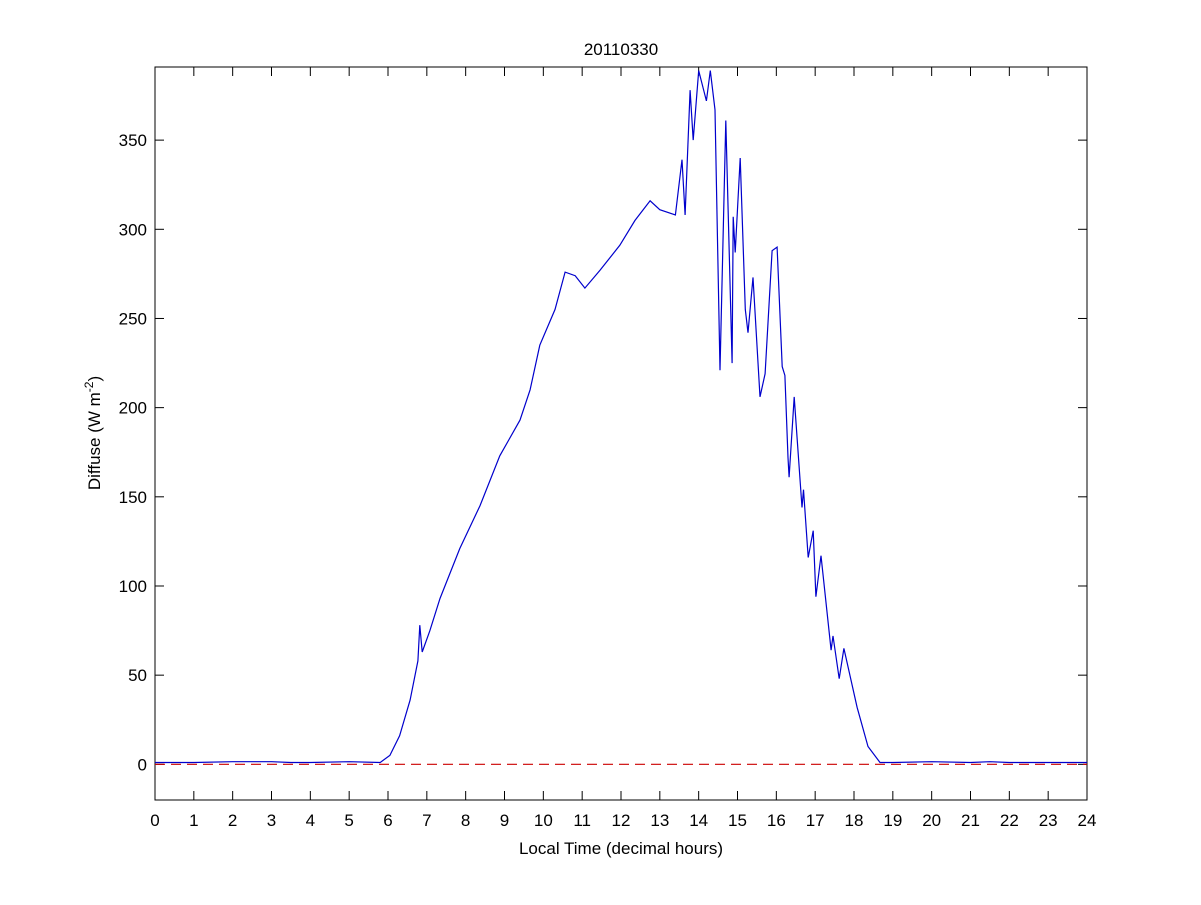 The height and width of the screenshot is (905, 1201). Describe the element at coordinates (133, 318) in the screenshot. I see `y-tick-label: 250` at that location.